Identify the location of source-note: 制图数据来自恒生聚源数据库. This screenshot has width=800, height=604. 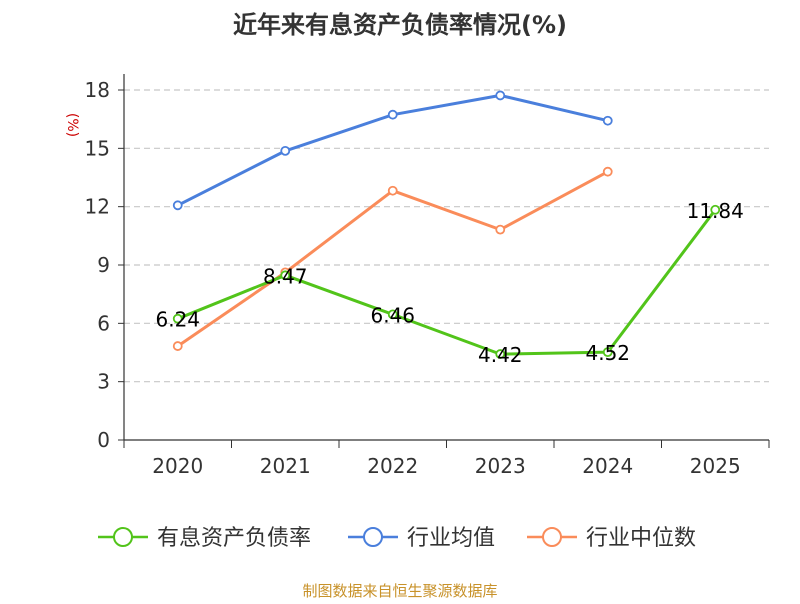
(399, 591).